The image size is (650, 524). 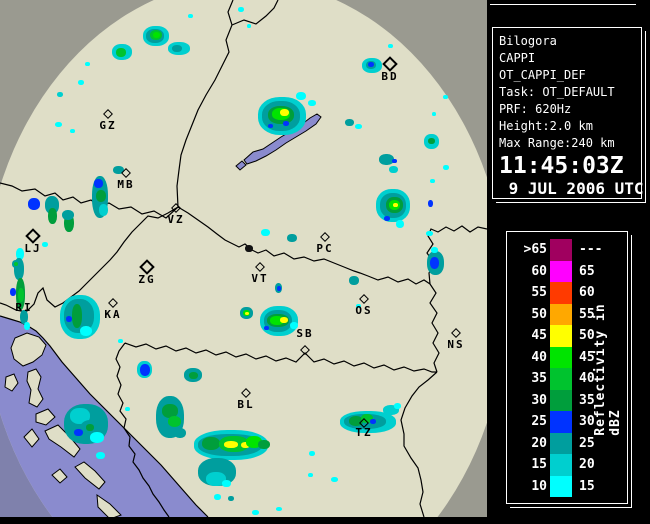 I want to click on legend-row: 35 40, so click(x=567, y=379).